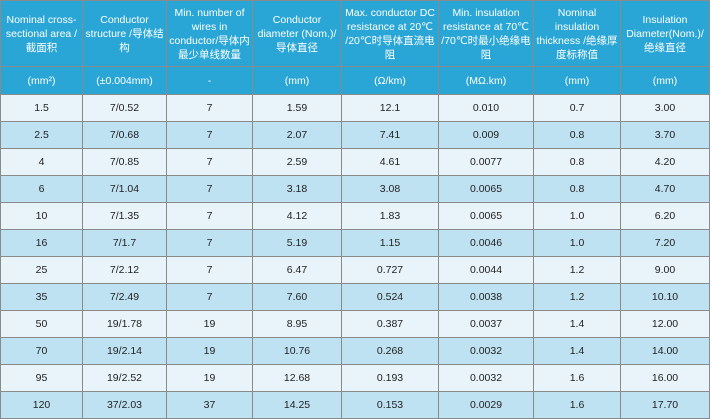 This screenshot has width=711, height=419. What do you see at coordinates (577, 351) in the screenshot?
I see `table-cell: 1.4` at bounding box center [577, 351].